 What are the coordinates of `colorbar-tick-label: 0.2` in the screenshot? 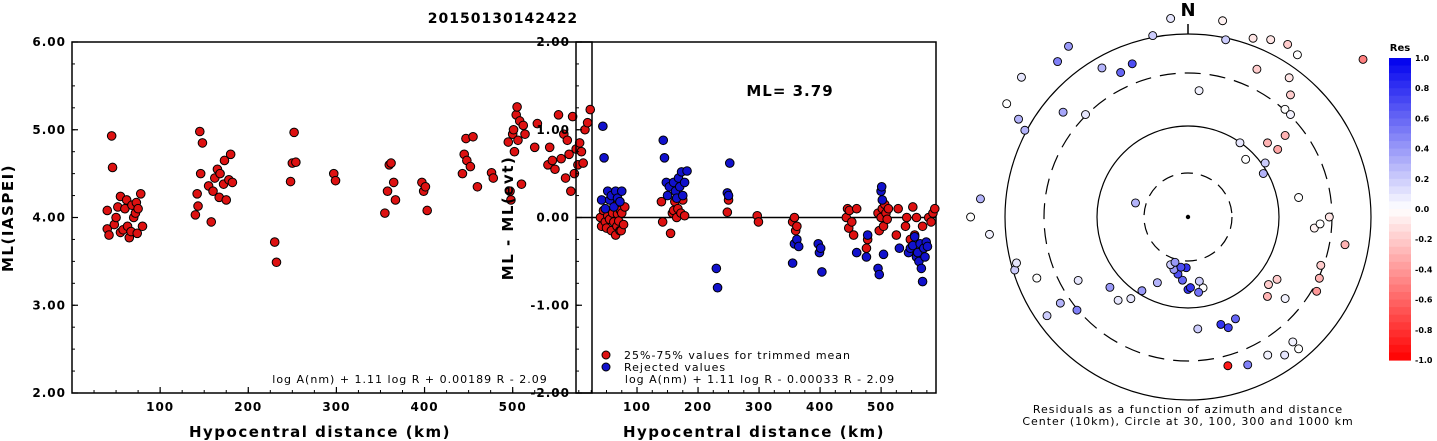 It's located at (1422, 179).